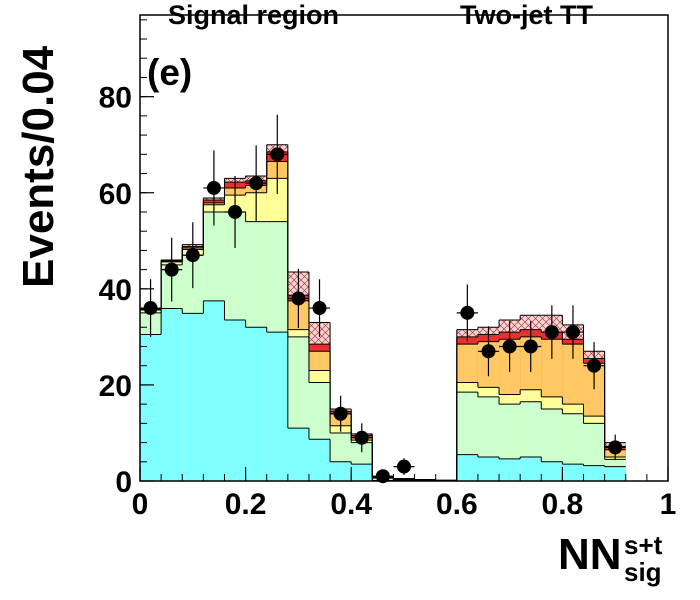  What do you see at coordinates (362, 472) in the screenshot?
I see `bar-w-jets-light--10` at bounding box center [362, 472].